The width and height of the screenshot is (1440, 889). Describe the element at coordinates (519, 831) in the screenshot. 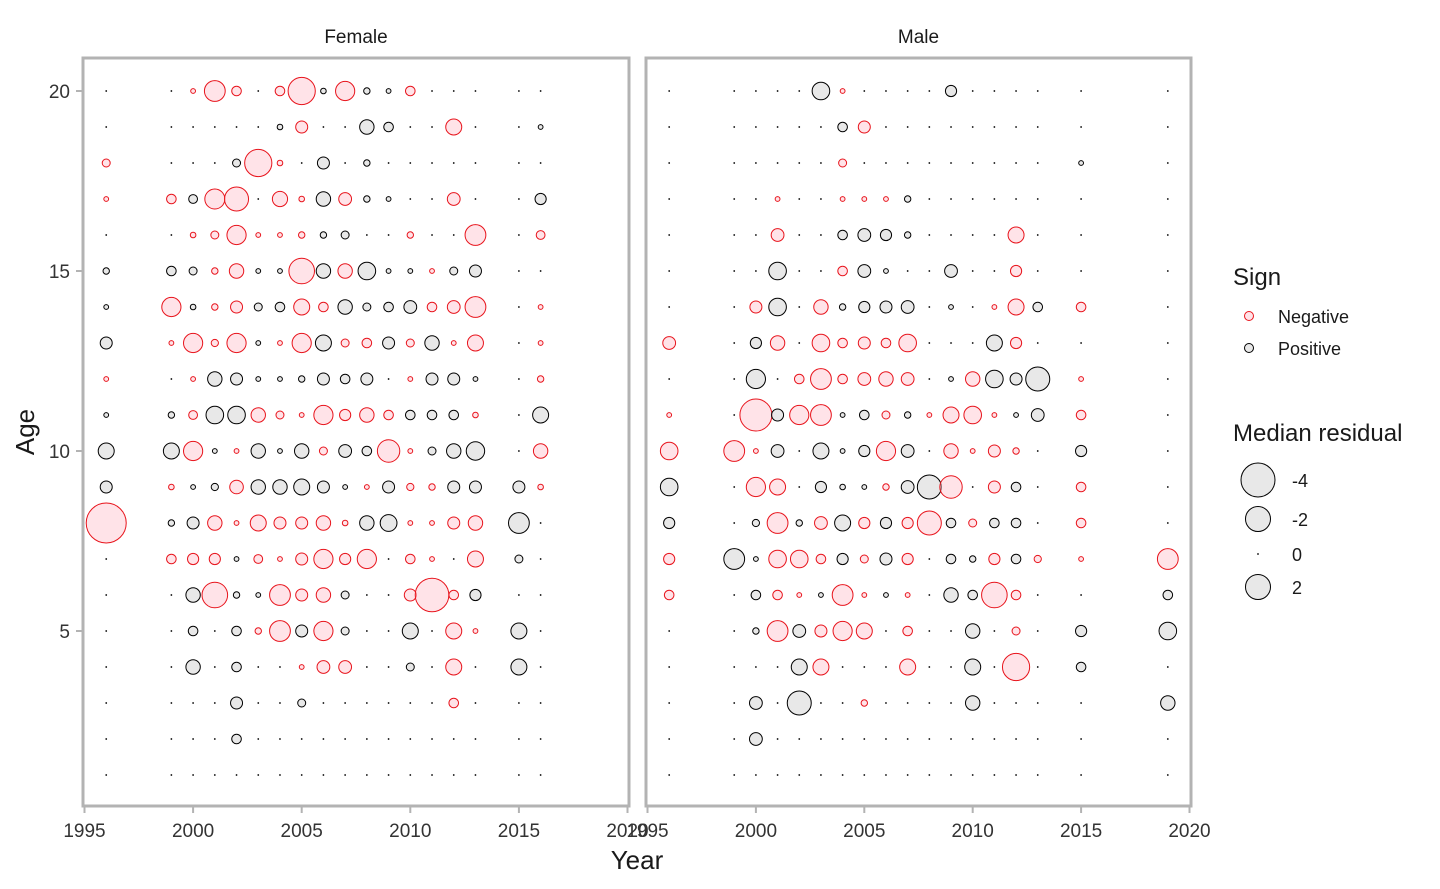

I see `x-tick-label: 2015` at that location.